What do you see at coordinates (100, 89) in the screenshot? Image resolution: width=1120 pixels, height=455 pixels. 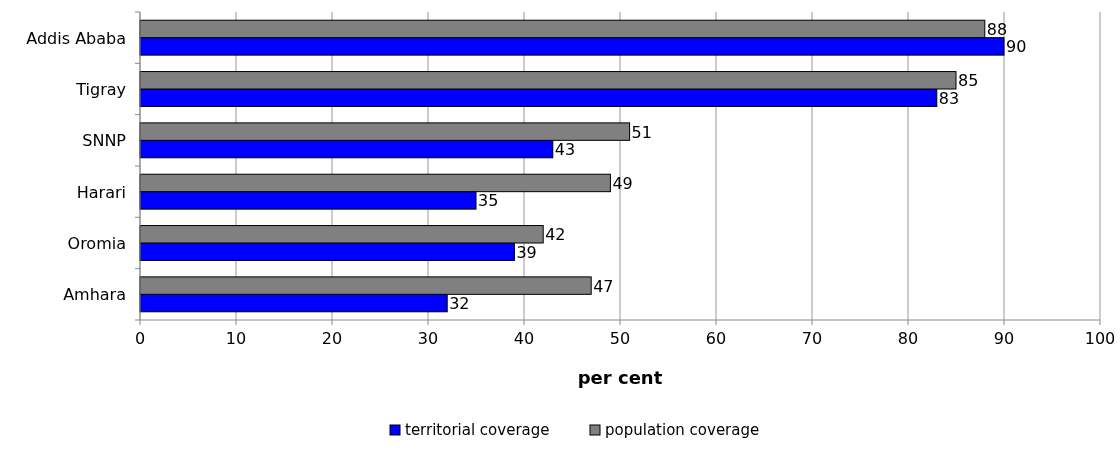 I see `y-tick-label: Tigray` at bounding box center [100, 89].